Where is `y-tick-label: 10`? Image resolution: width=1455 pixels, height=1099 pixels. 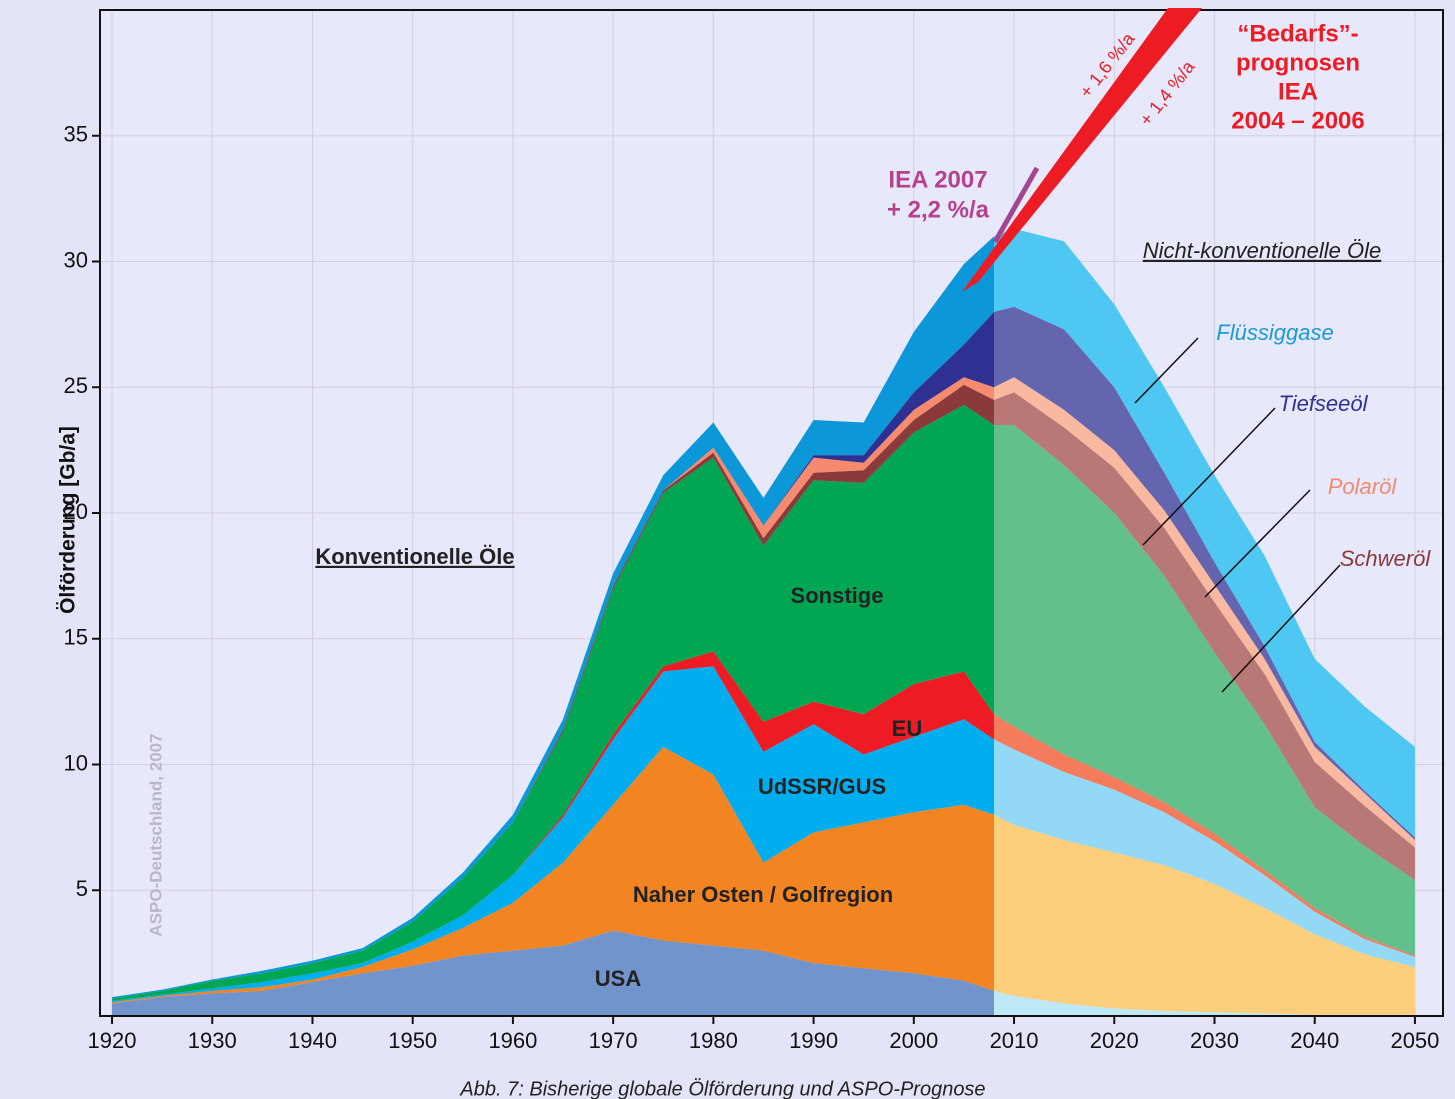
y-tick-label: 10 is located at coordinates (76, 762).